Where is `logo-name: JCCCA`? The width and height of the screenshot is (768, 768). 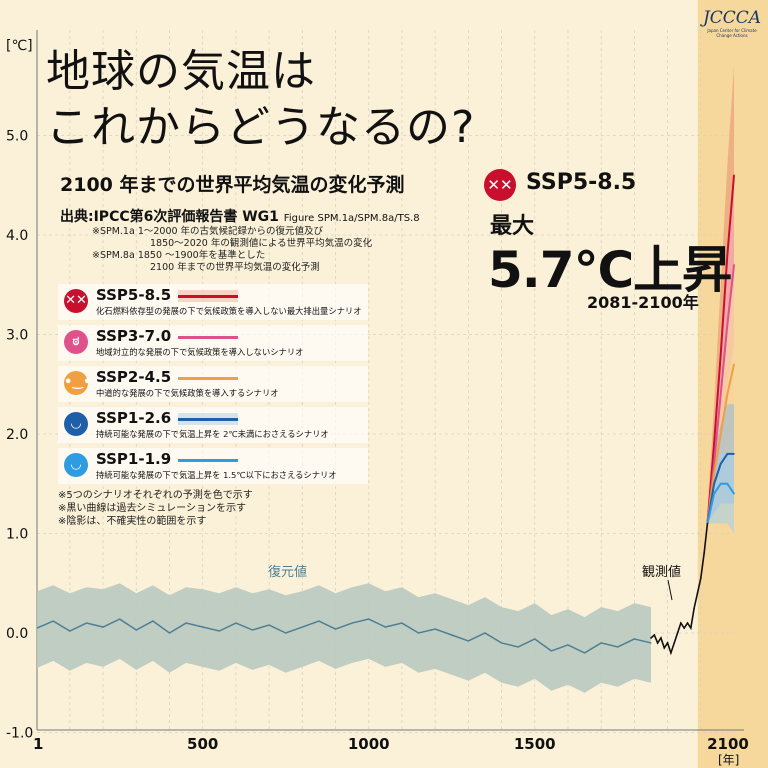 logo-name: JCCCA is located at coordinates (732, 18).